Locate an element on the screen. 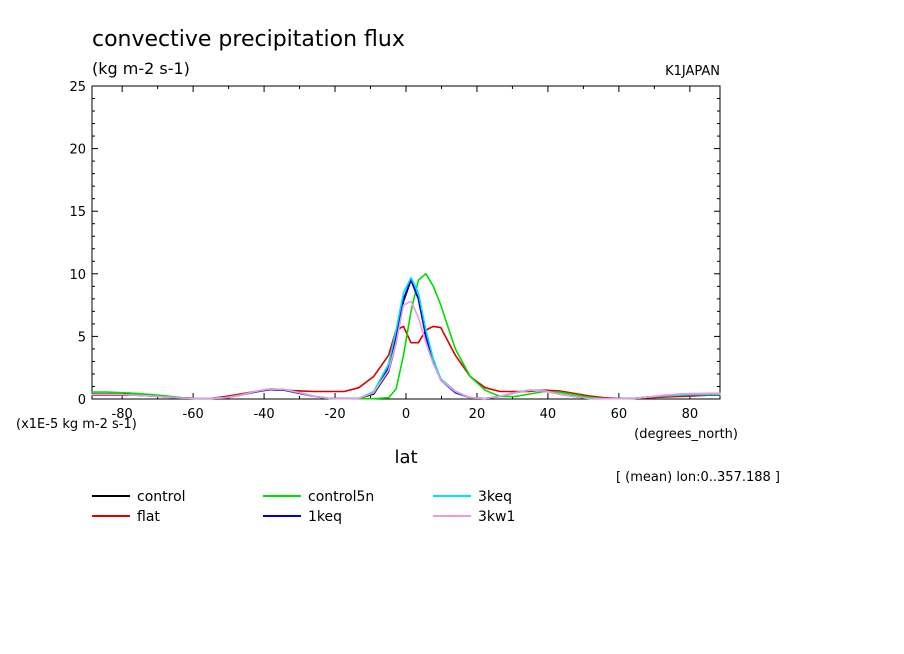 The height and width of the screenshot is (654, 904). x-tick-label: -40 is located at coordinates (263, 414).